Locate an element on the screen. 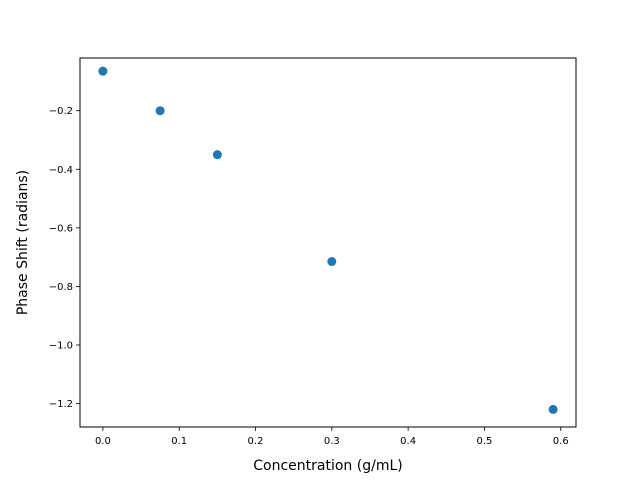  y-axis-ticks: −0.2 −0.4 −0.6 −0.8 −1.0 −1.2 is located at coordinates (64, 258).